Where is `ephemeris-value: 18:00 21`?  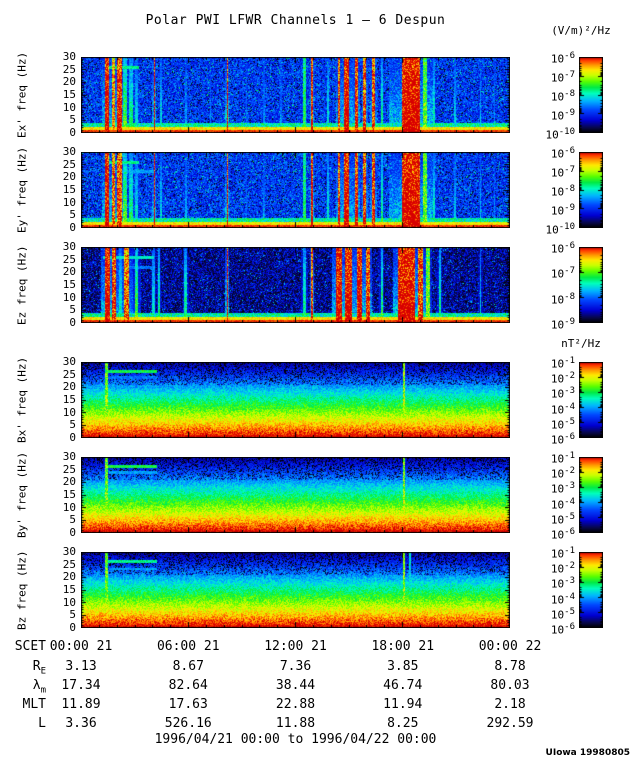
ephemeris-value: 18:00 21 is located at coordinates (403, 646).